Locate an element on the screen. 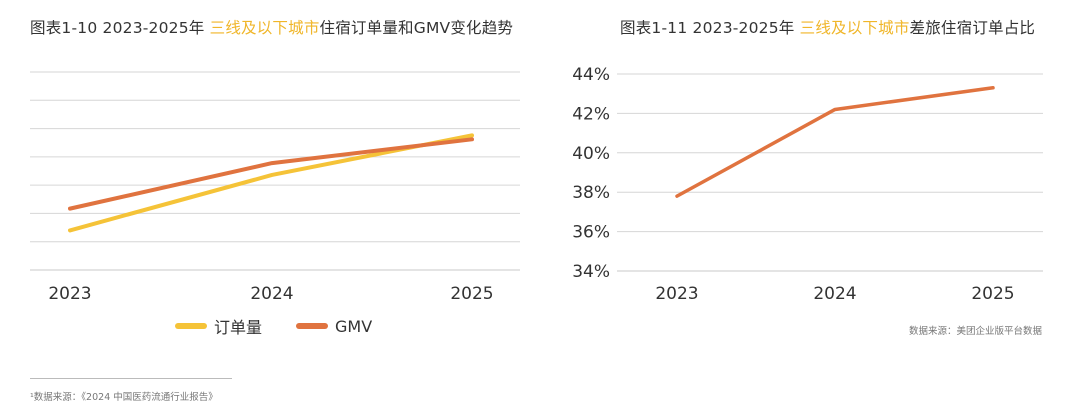 The height and width of the screenshot is (409, 1080). legend-item-order: 订单量 is located at coordinates (218, 326).